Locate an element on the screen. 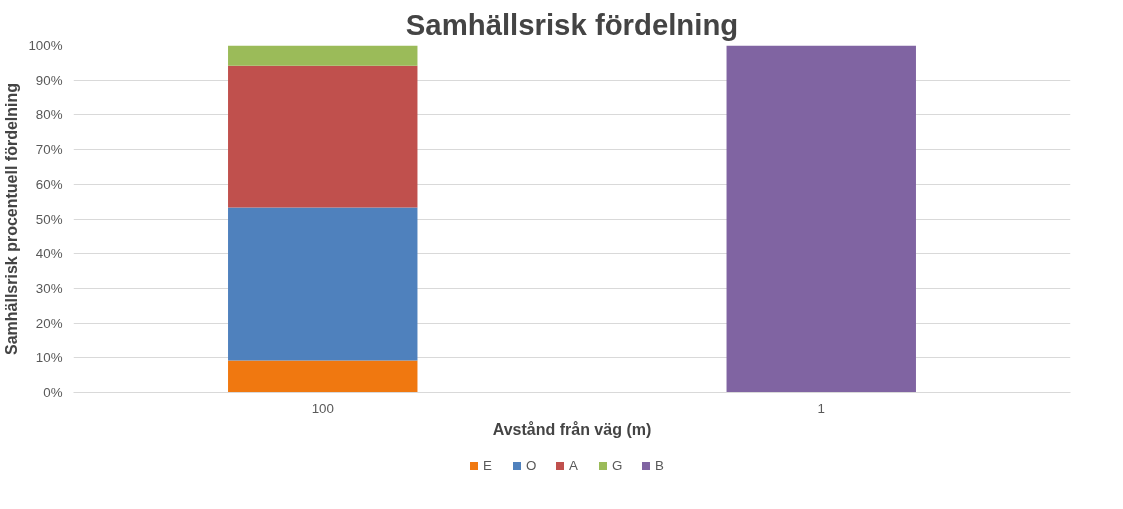 This screenshot has width=1123, height=509. x-axis-title: Avstånd från väg (m) is located at coordinates (572, 429).